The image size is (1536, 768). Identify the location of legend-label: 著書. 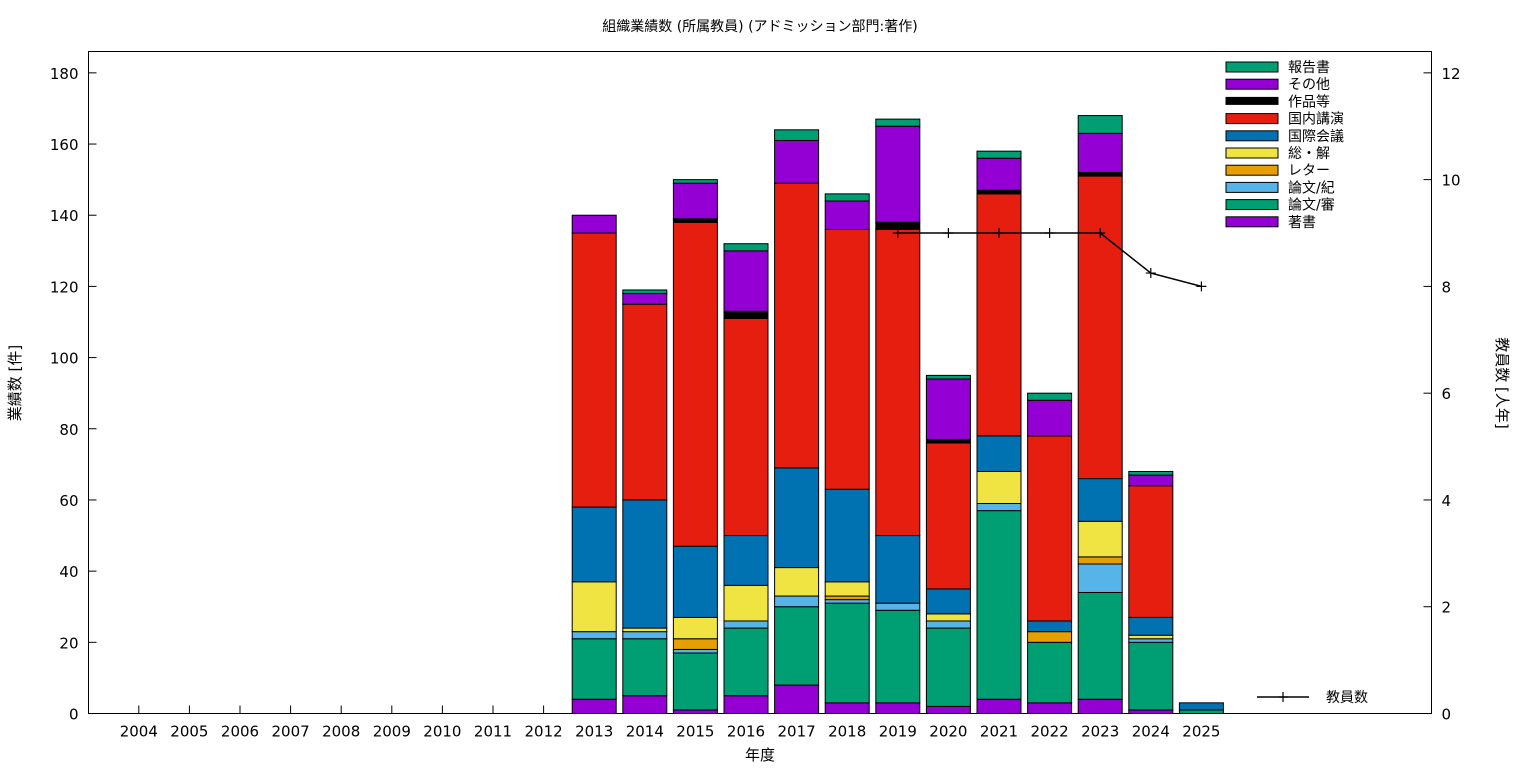
(1302, 223).